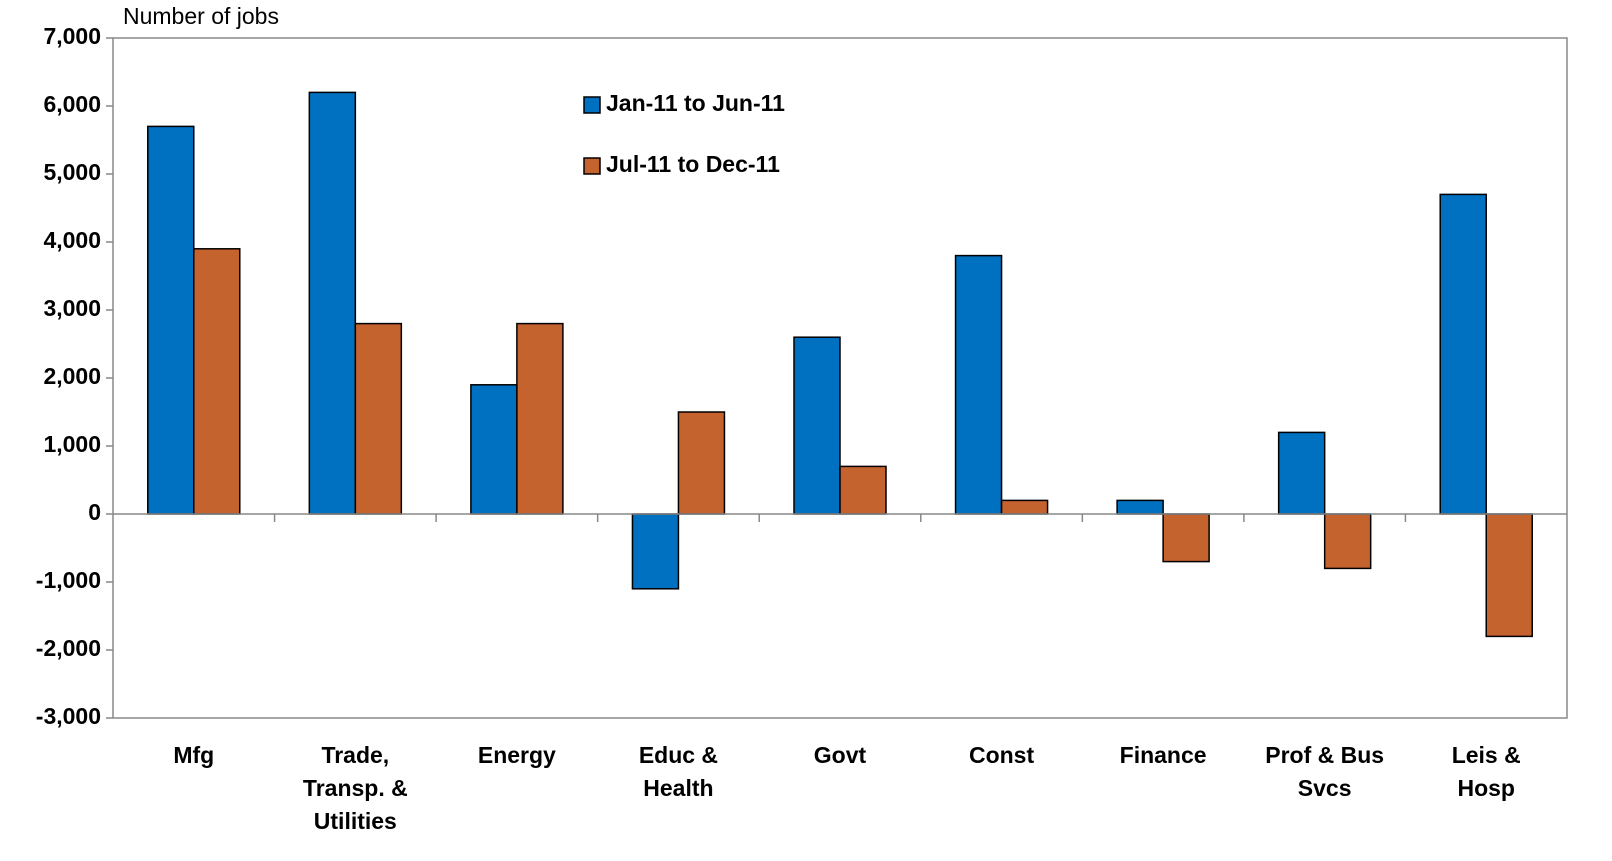 This screenshot has width=1612, height=861. I want to click on x-tick-label: Leis & Hosp, so click(1486, 771).